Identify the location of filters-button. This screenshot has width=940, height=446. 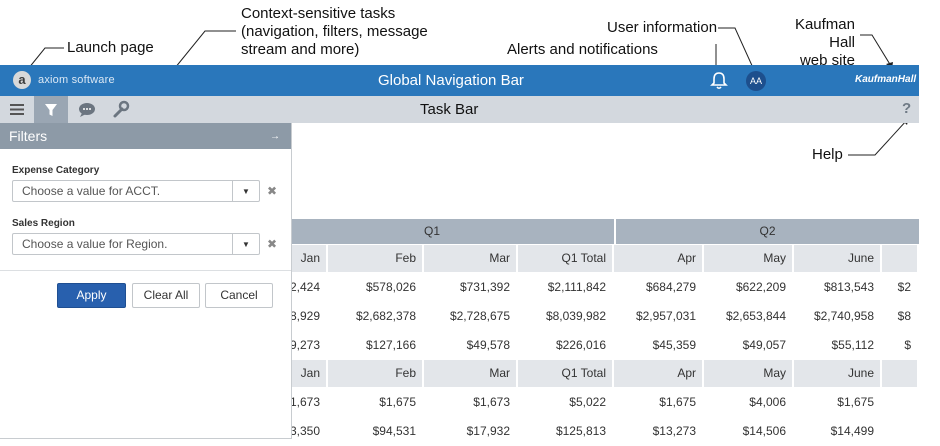
(51, 109).